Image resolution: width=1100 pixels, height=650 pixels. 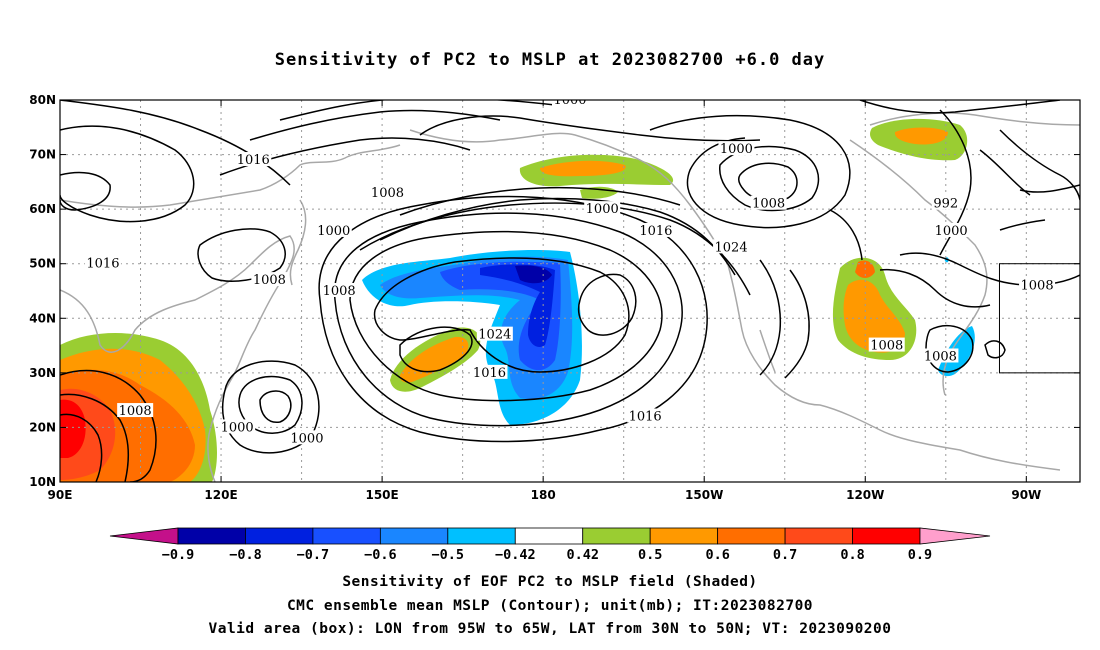 What do you see at coordinates (717, 555) in the screenshot?
I see `colorbar-label: 0.6` at bounding box center [717, 555].